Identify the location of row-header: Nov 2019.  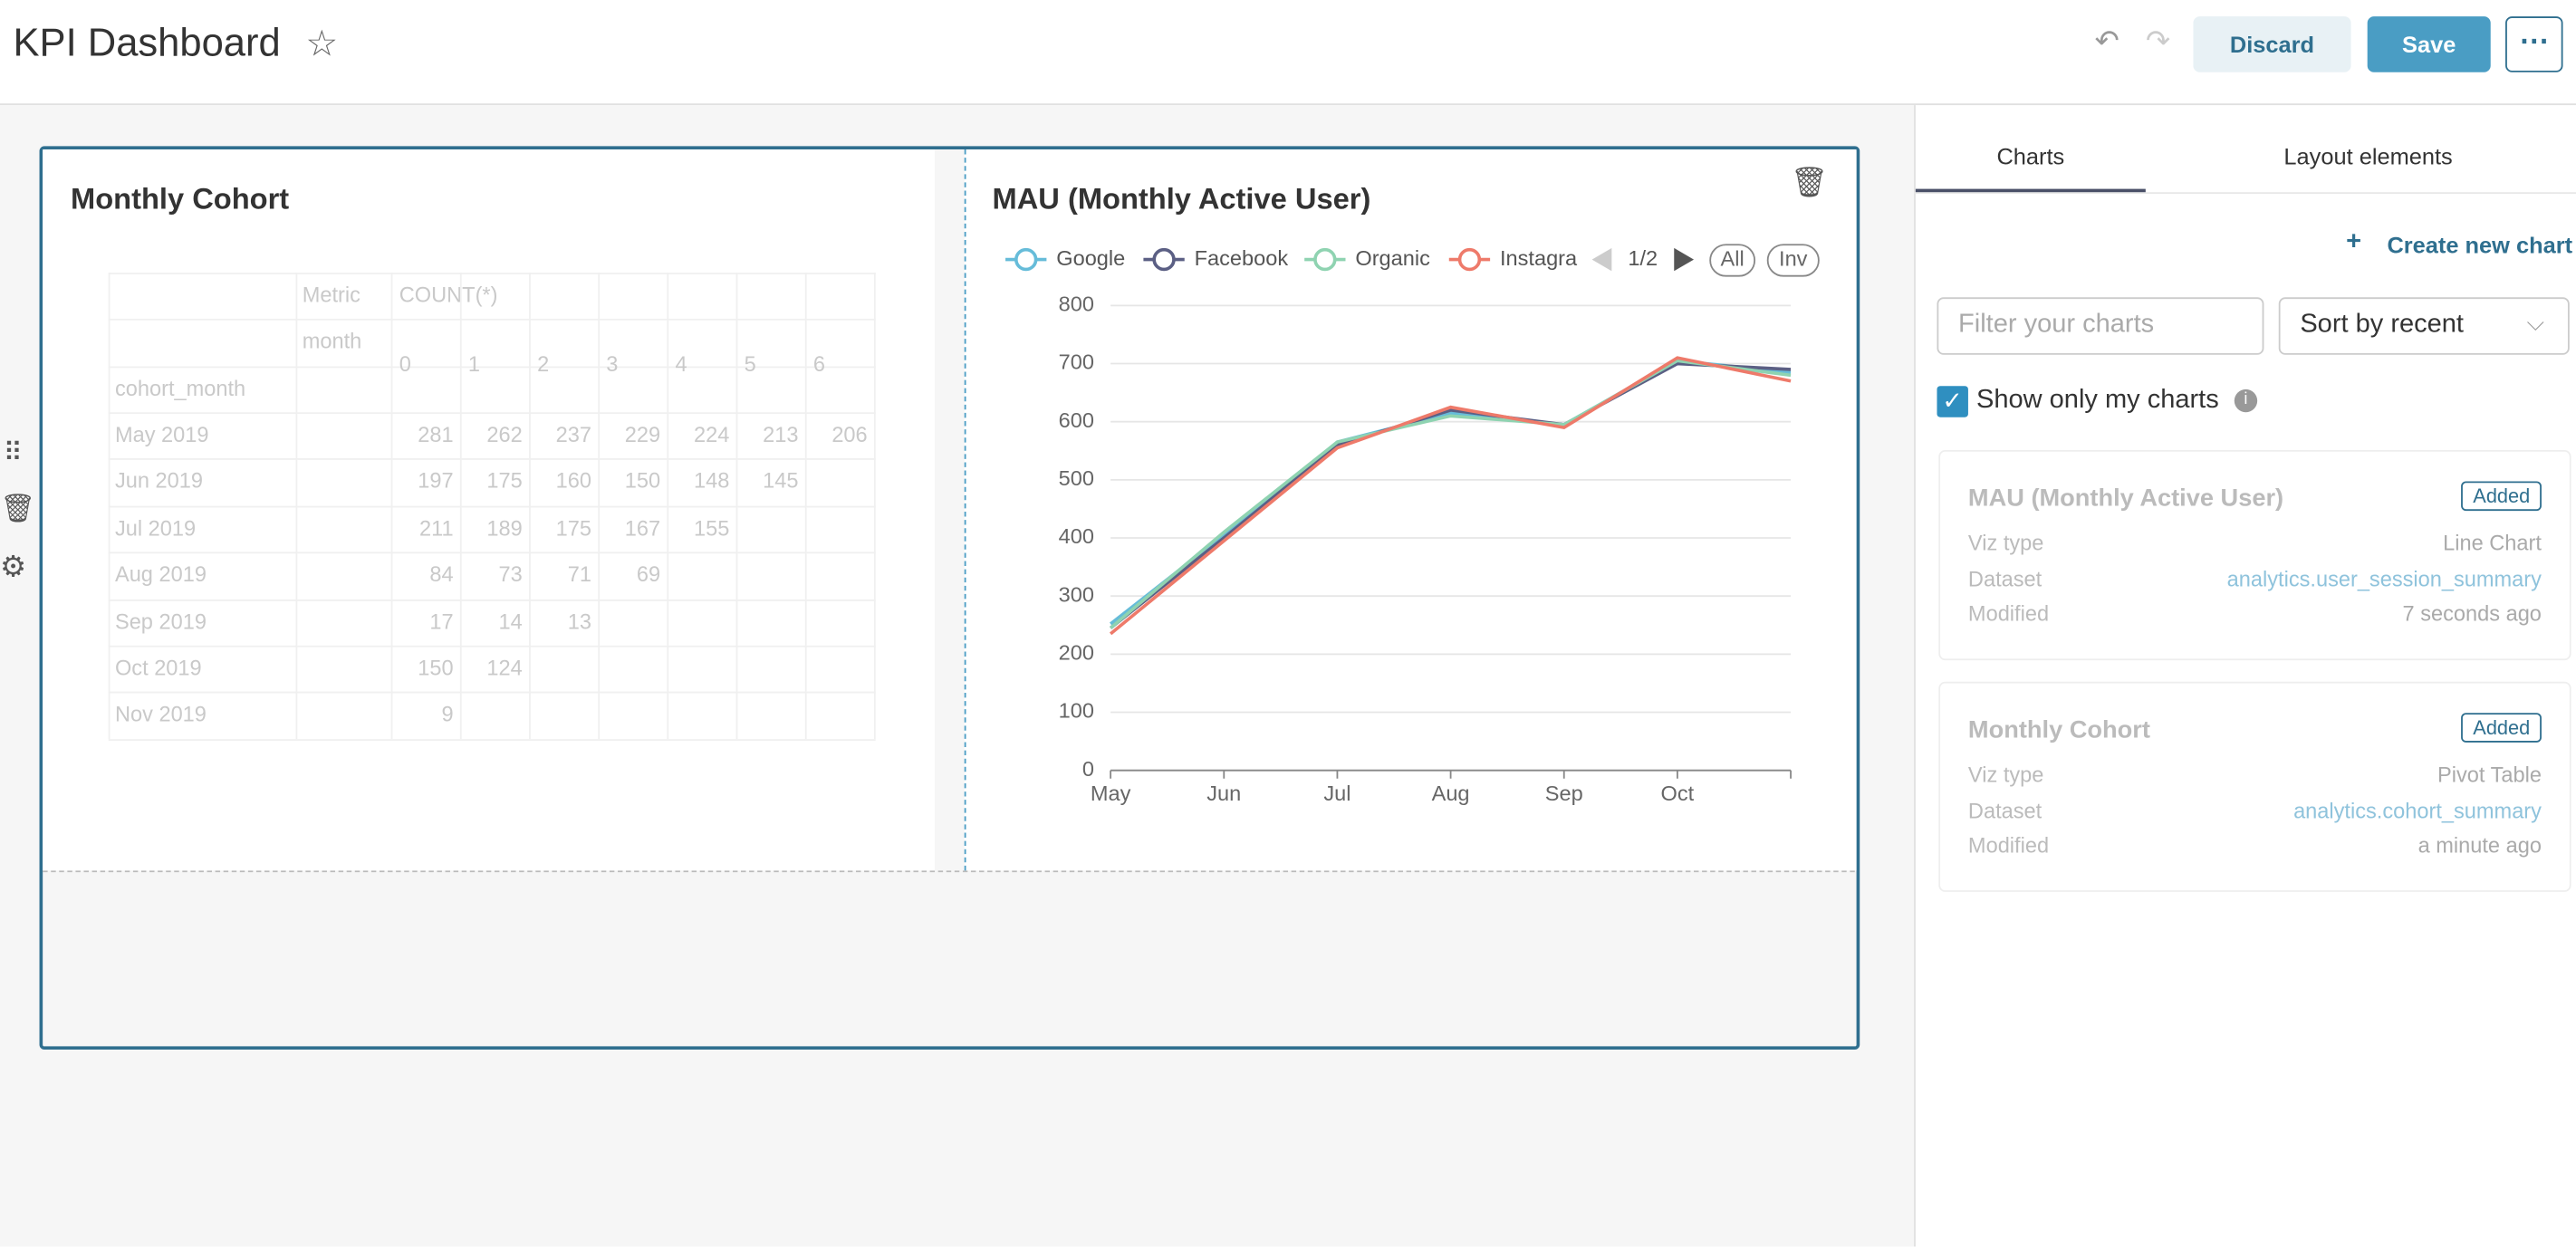
(160, 714).